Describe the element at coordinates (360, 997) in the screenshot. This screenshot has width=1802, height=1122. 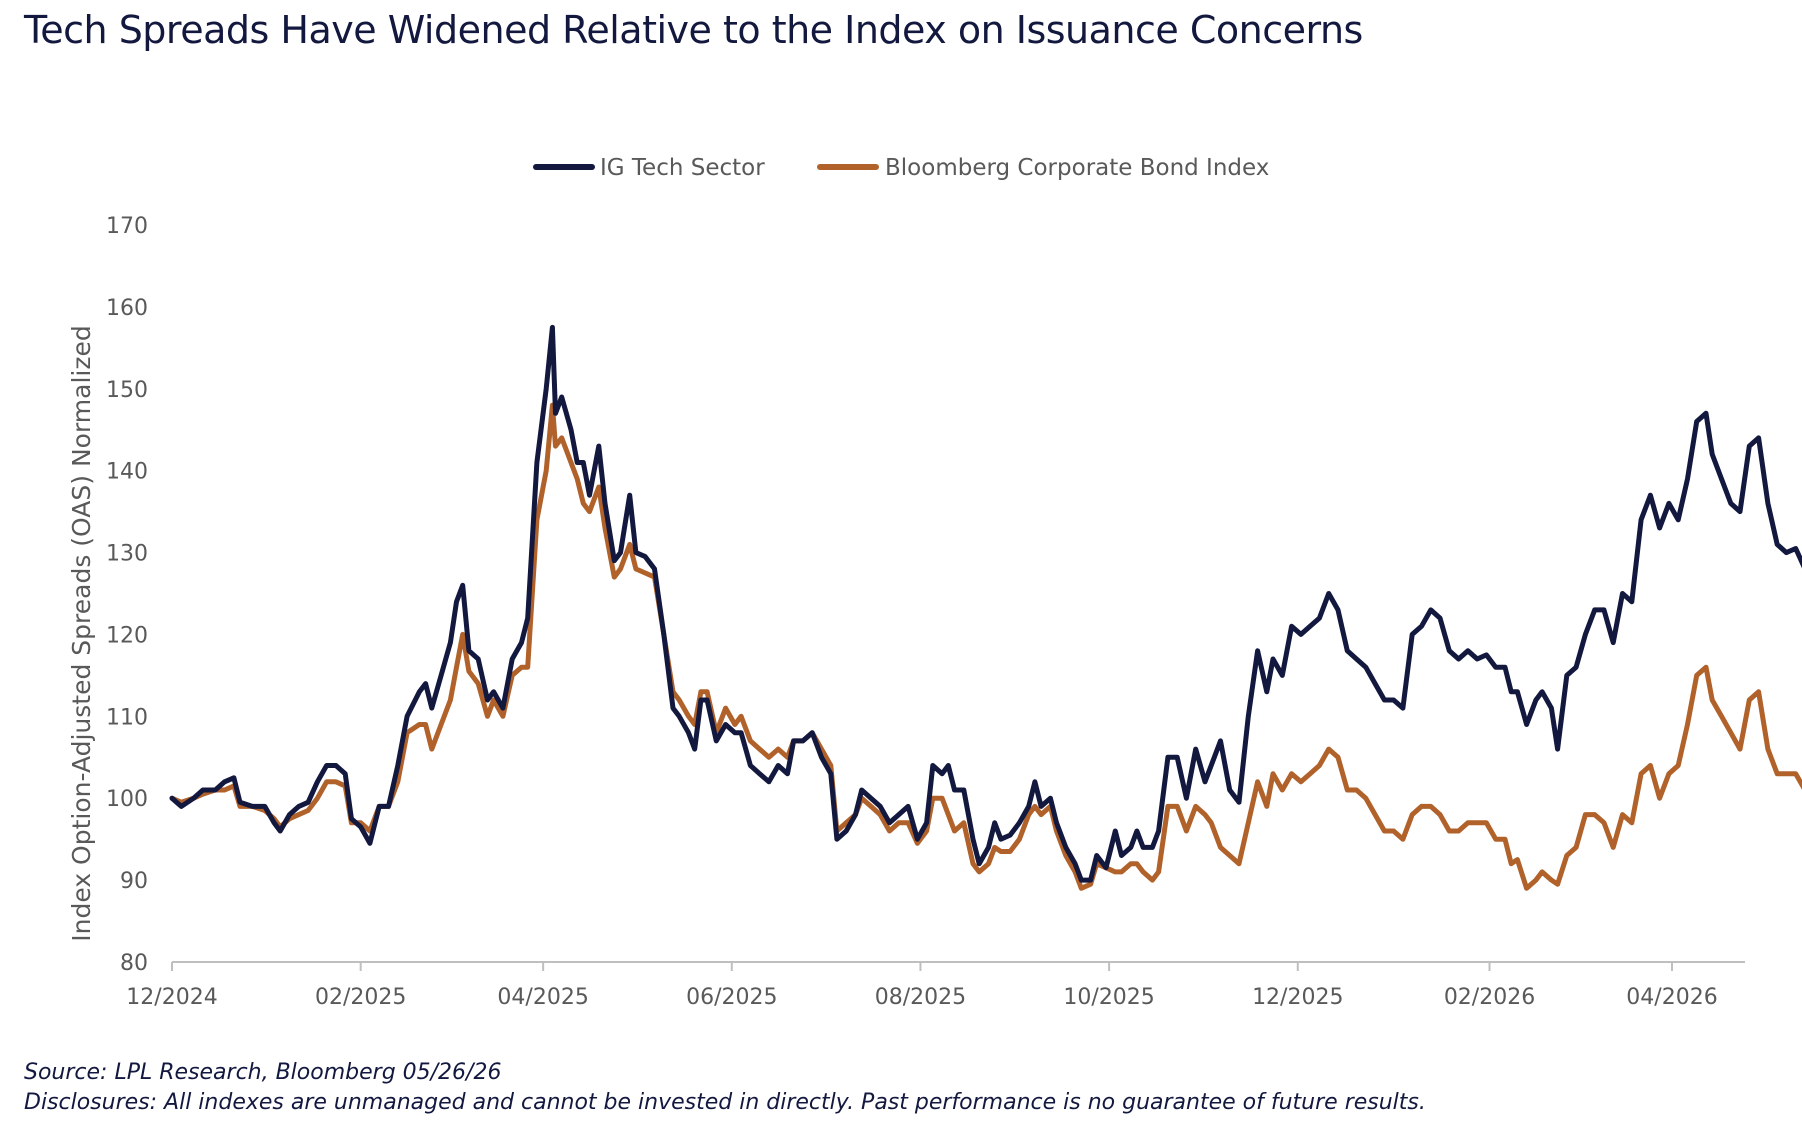
I see `x-tick-label: 02/2025` at that location.